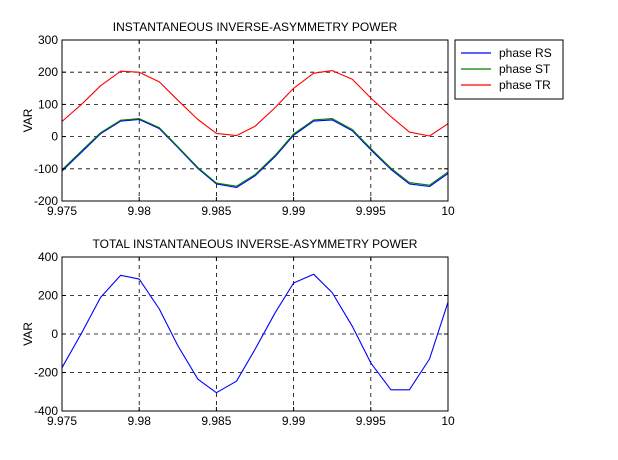 Image resolution: width=618 pixels, height=460 pixels. I want to click on y-tick-label: -400, so click(46, 411).